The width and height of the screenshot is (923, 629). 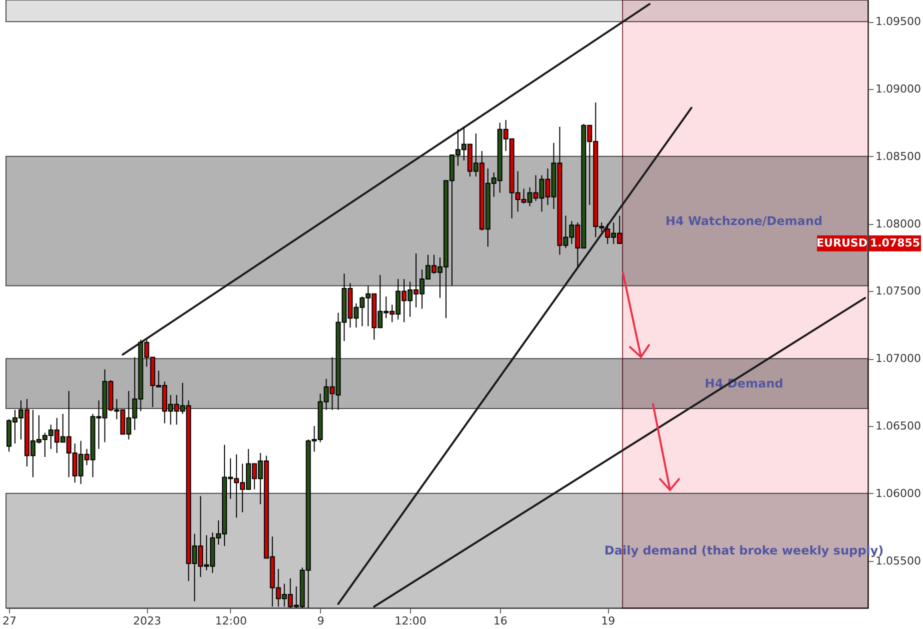 I want to click on x-tick-label: 27, so click(x=9, y=621).